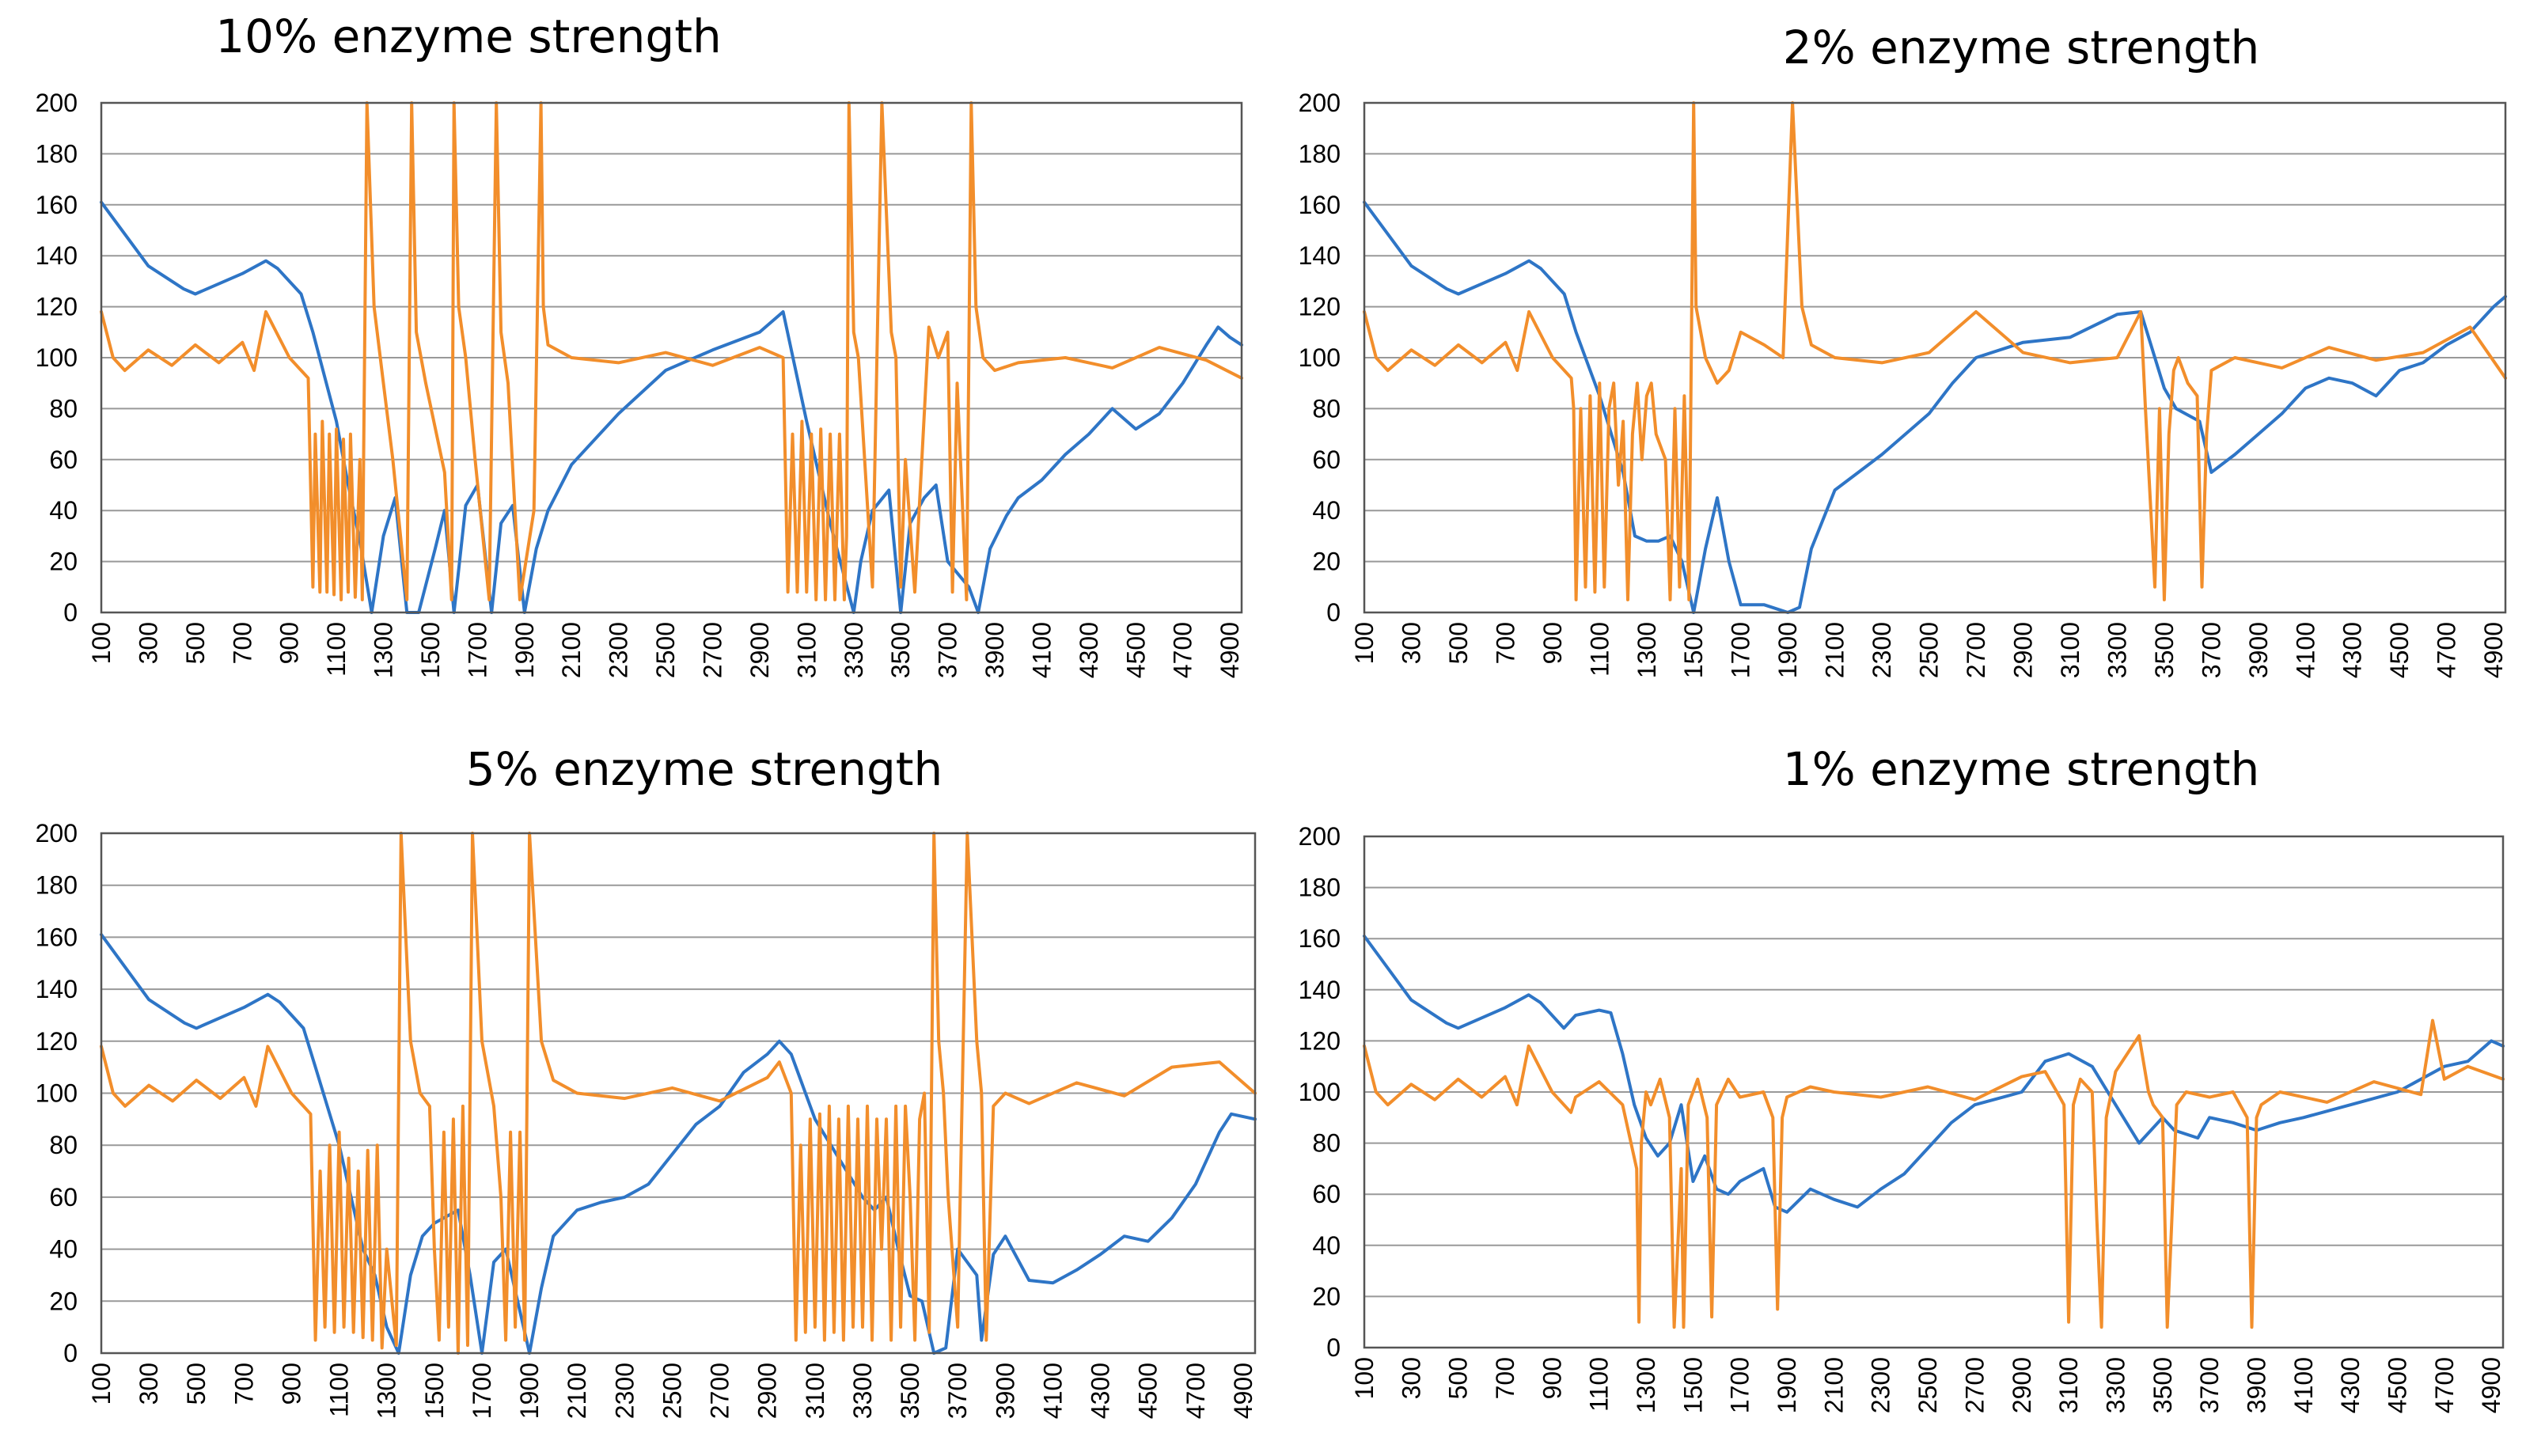 The height and width of the screenshot is (1456, 2526). Describe the element at coordinates (195, 643) in the screenshot. I see `x-tick-label: 500` at that location.